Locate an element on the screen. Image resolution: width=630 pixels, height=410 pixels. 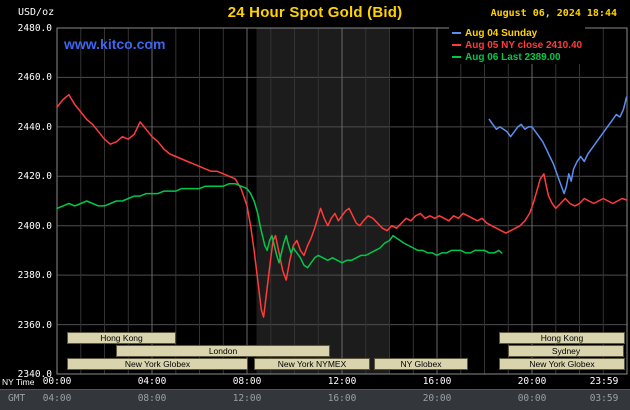
x-axis-tick-gmt: 20:00 is located at coordinates (437, 398).